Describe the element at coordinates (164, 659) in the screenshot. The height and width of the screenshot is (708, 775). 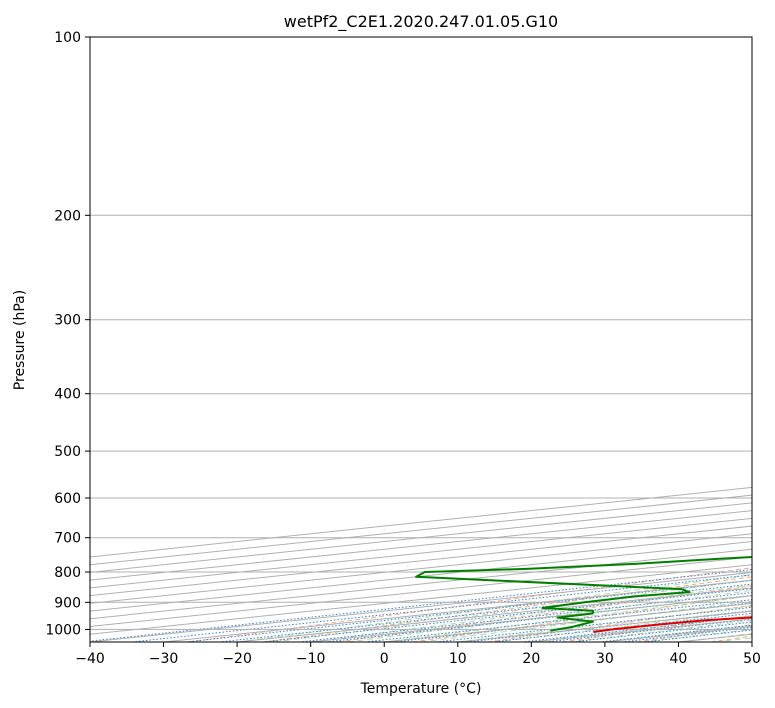
I see `x-tick-label: −30` at that location.